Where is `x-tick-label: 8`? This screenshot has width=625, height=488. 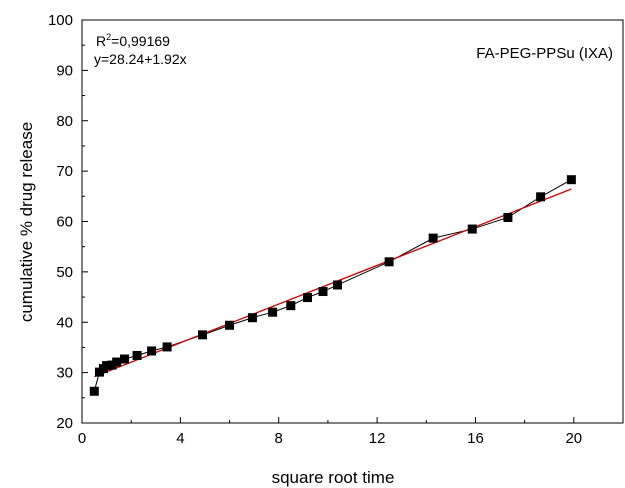
x-tick-label: 8 is located at coordinates (279, 438).